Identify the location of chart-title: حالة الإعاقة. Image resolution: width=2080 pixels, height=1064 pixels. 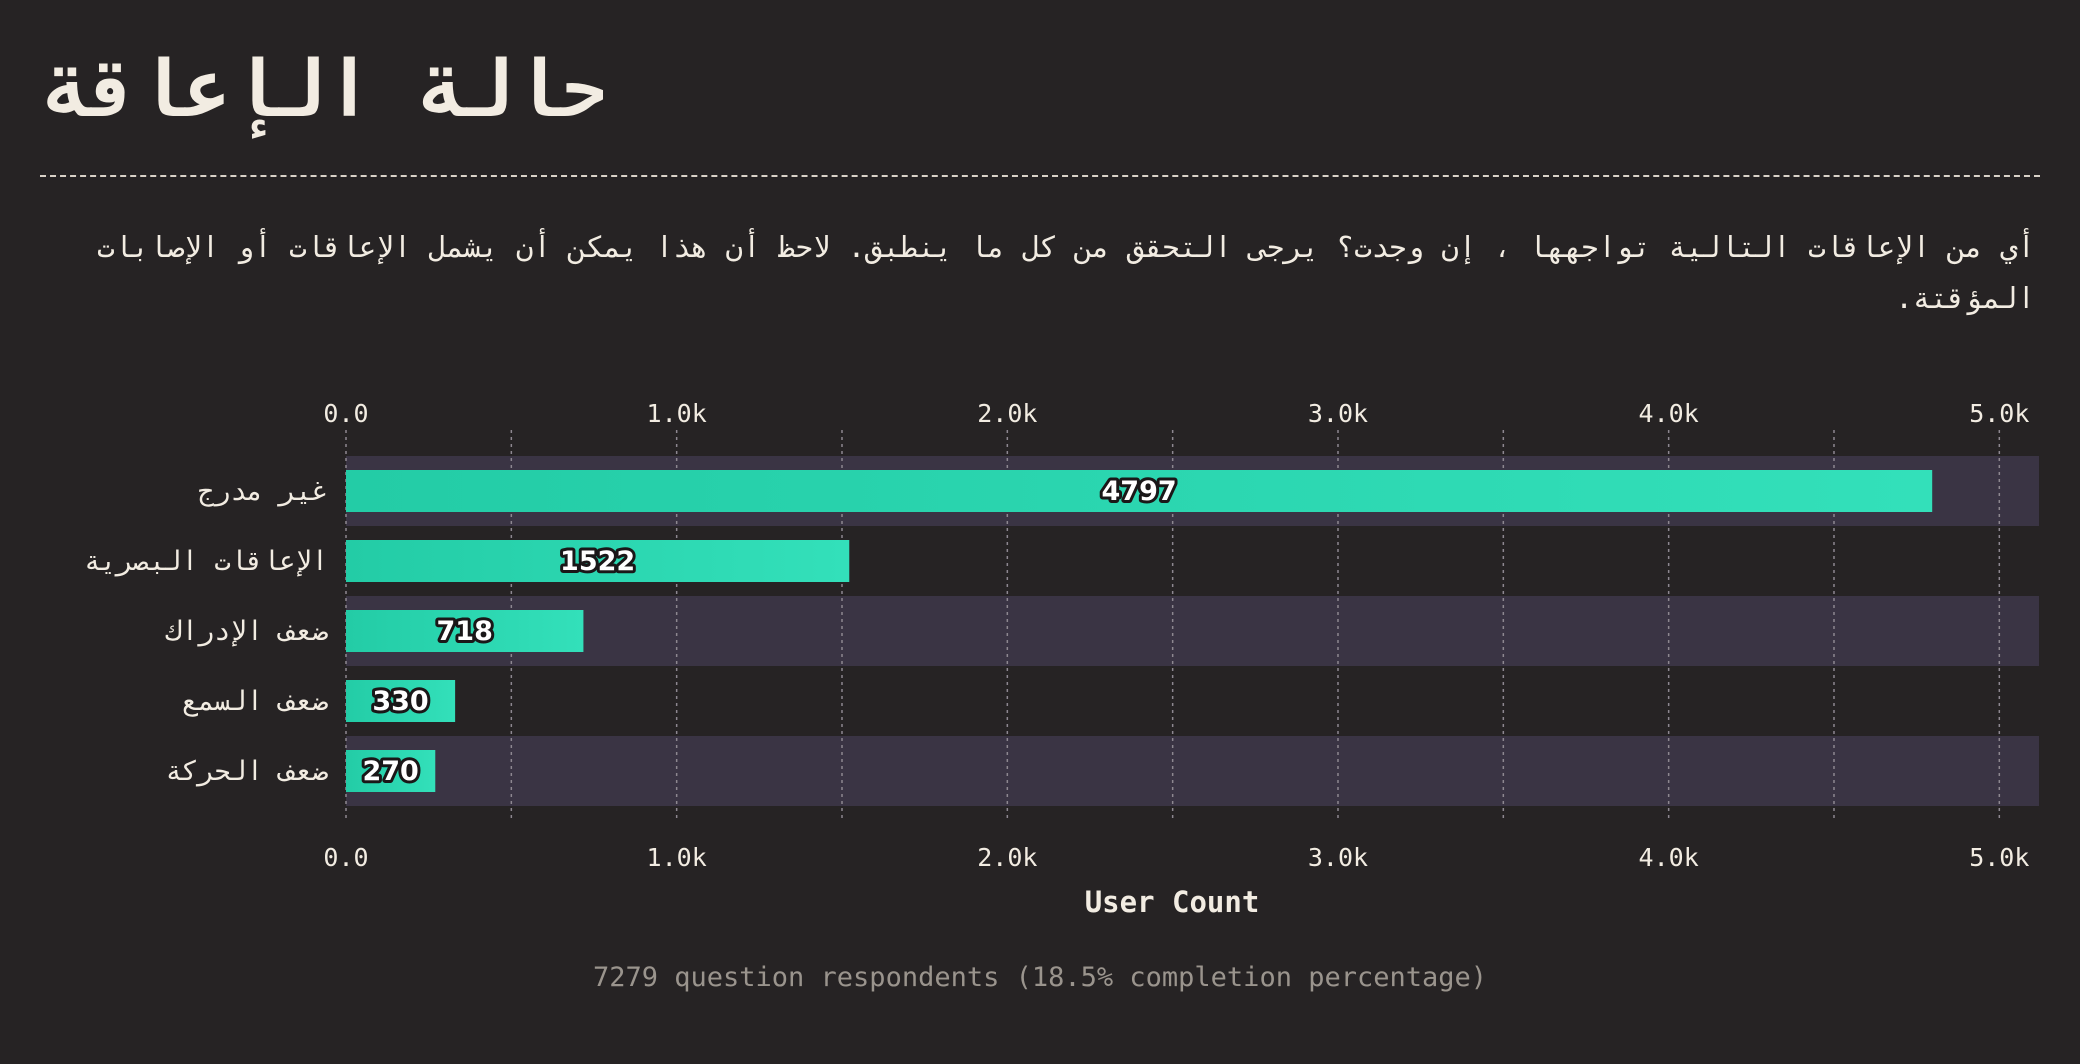
(326, 90).